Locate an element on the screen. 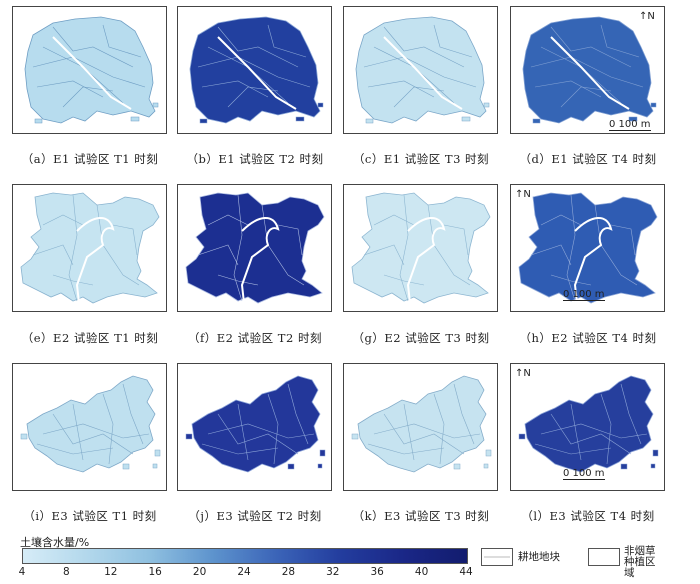 The image size is (700, 584). map-panel-k is located at coordinates (420, 427).